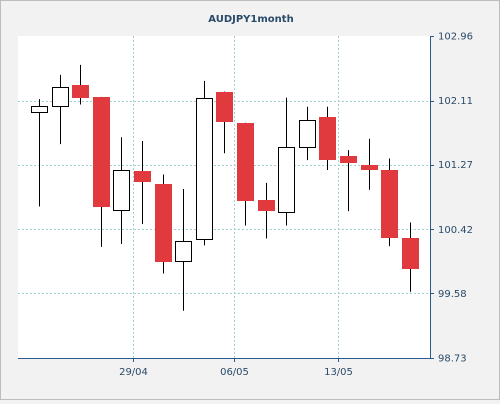 This screenshot has height=404, width=500. I want to click on y-tick-label: 100.42, so click(455, 230).